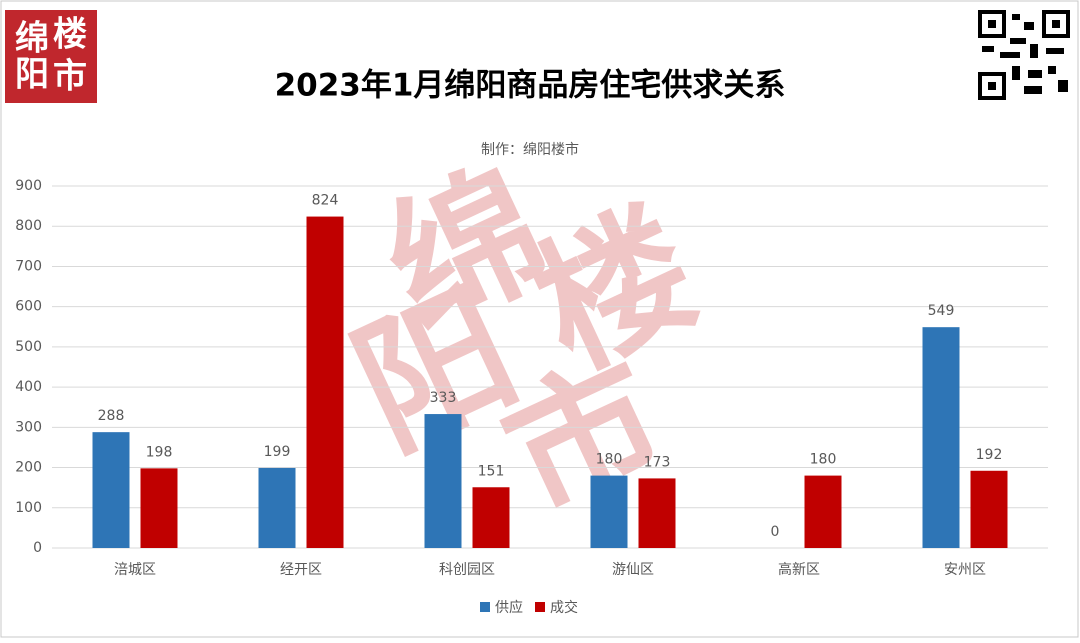  I want to click on legend-label: 供应, so click(509, 607).